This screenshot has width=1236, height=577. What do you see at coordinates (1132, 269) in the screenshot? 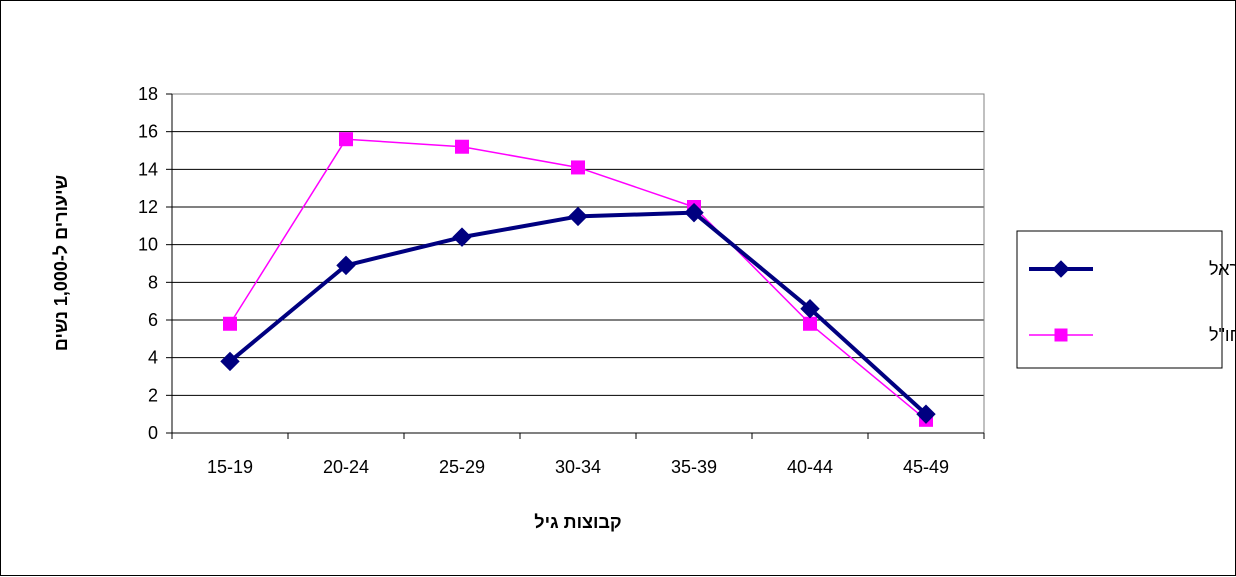
I see `legend-entry: ילידות ישראל` at bounding box center [1132, 269].